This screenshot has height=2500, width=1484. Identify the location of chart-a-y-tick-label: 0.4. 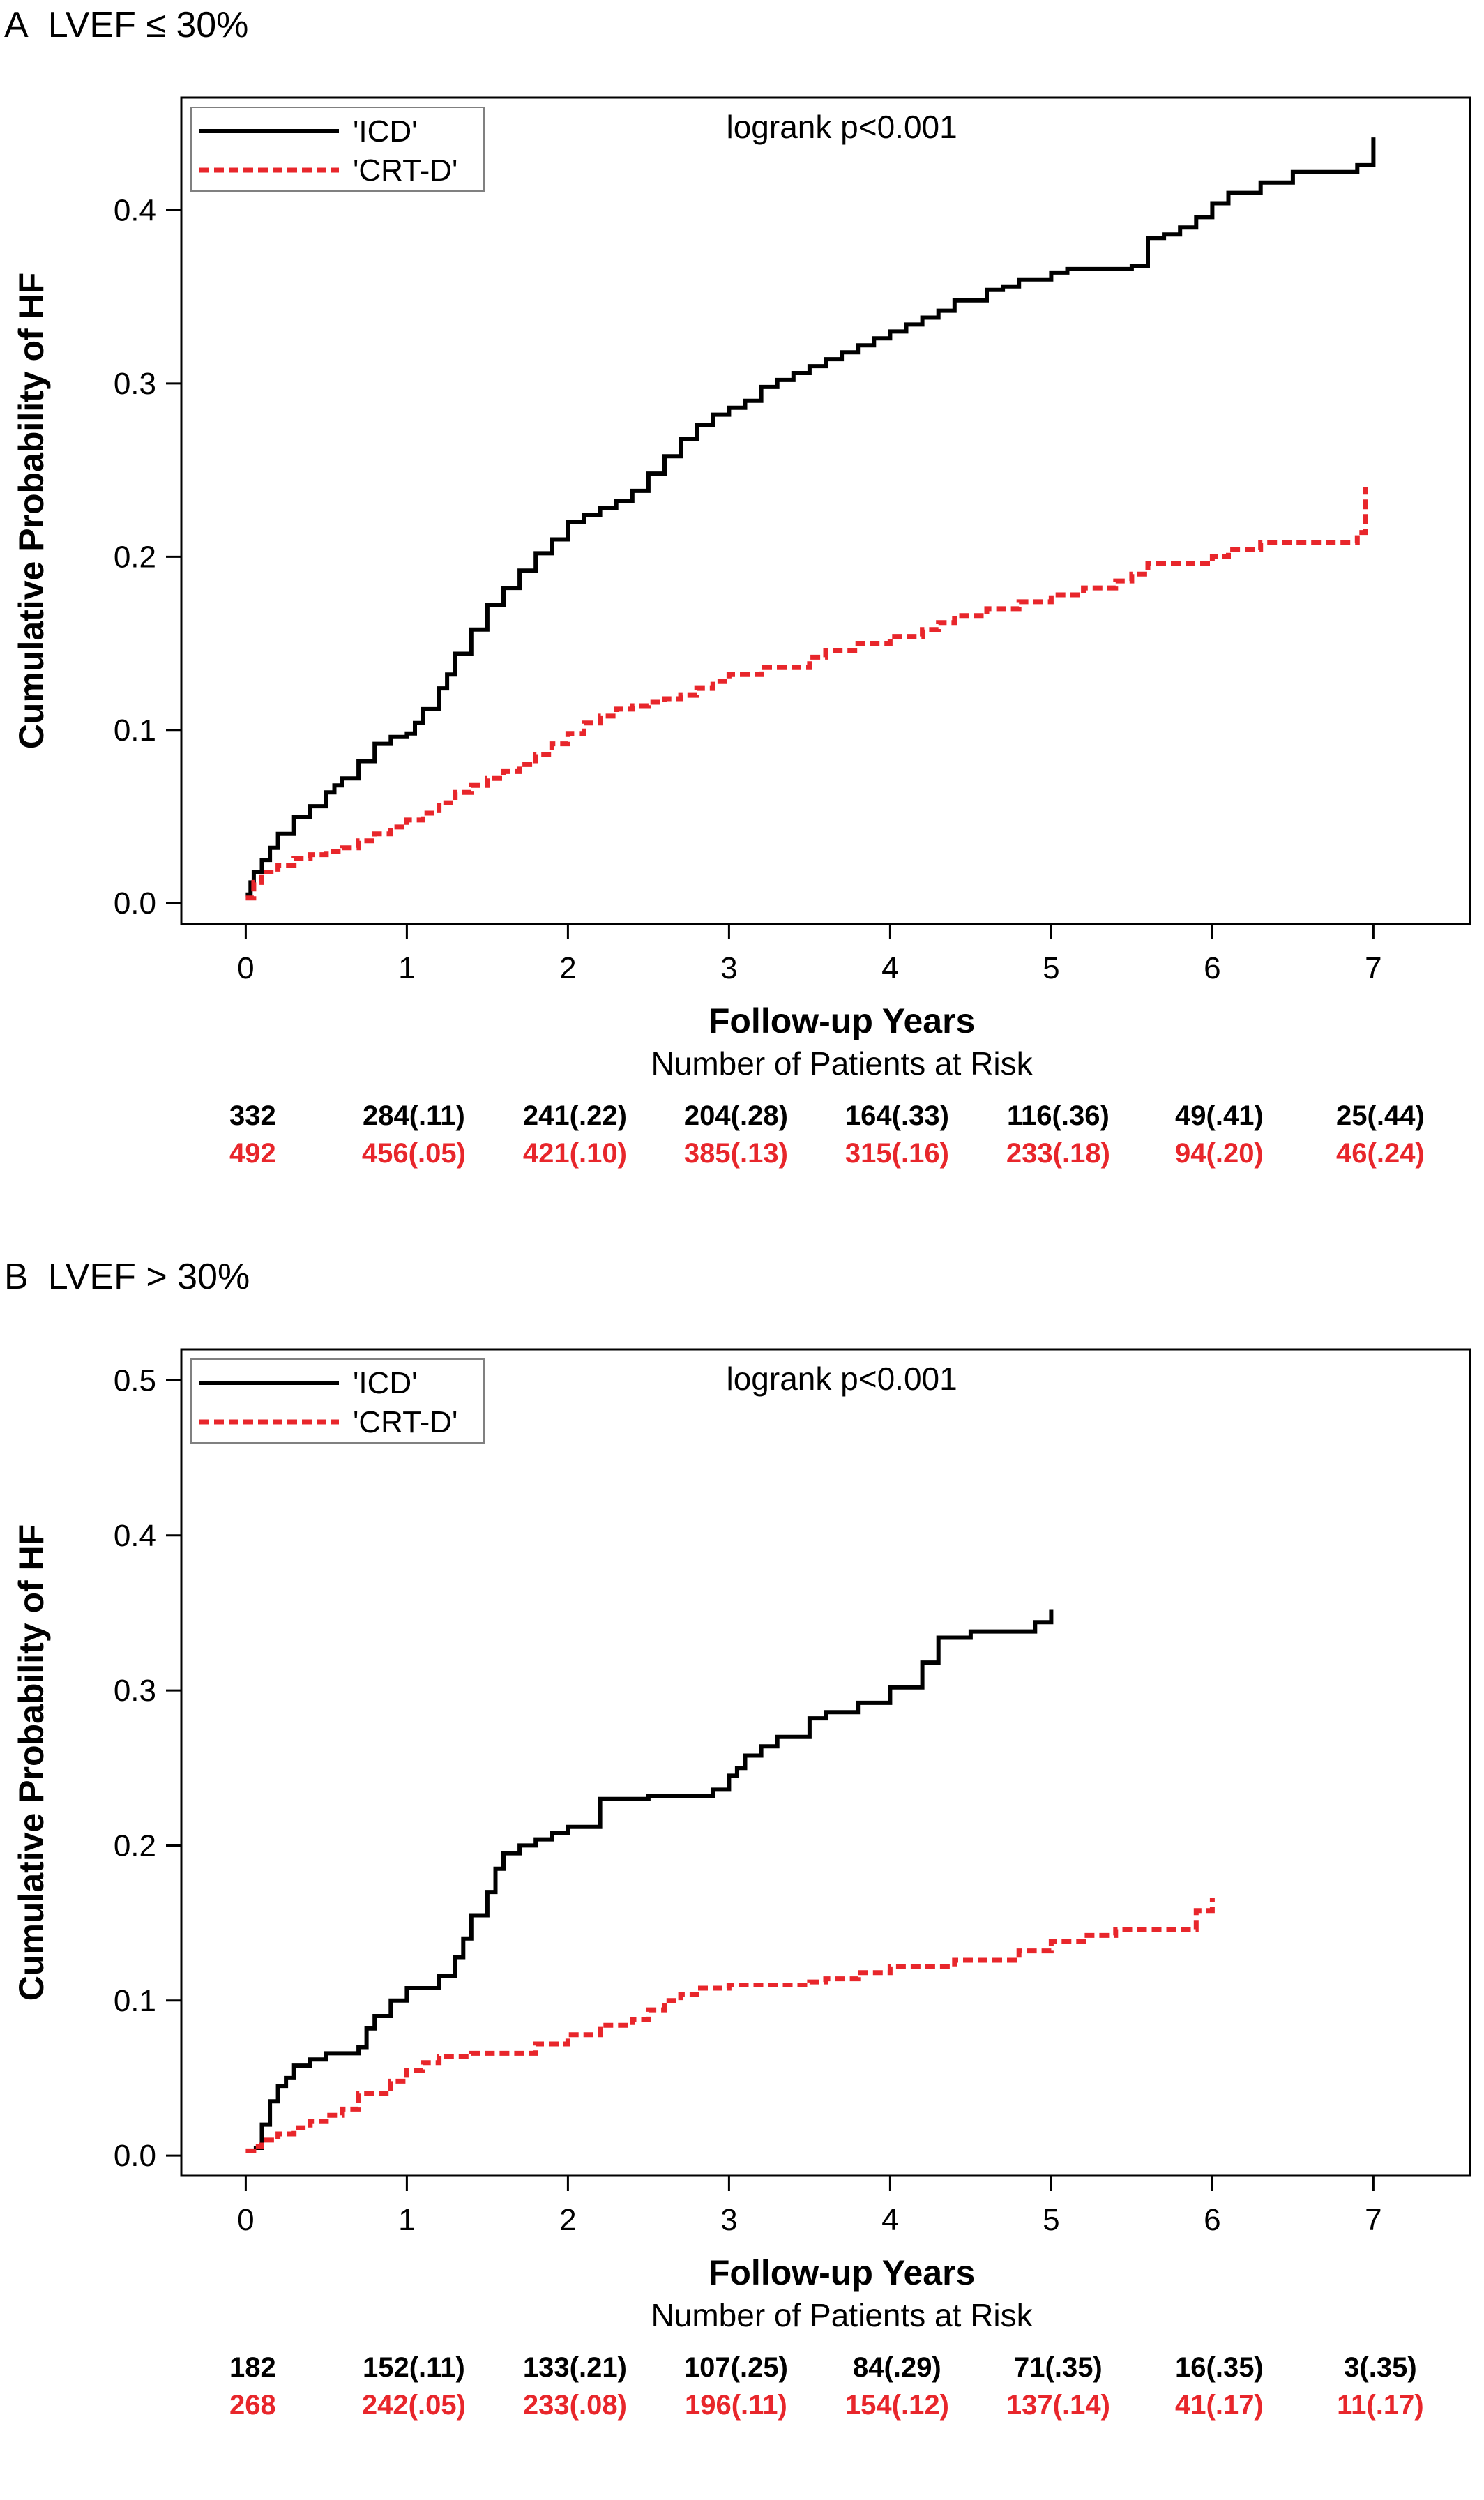
(135, 210).